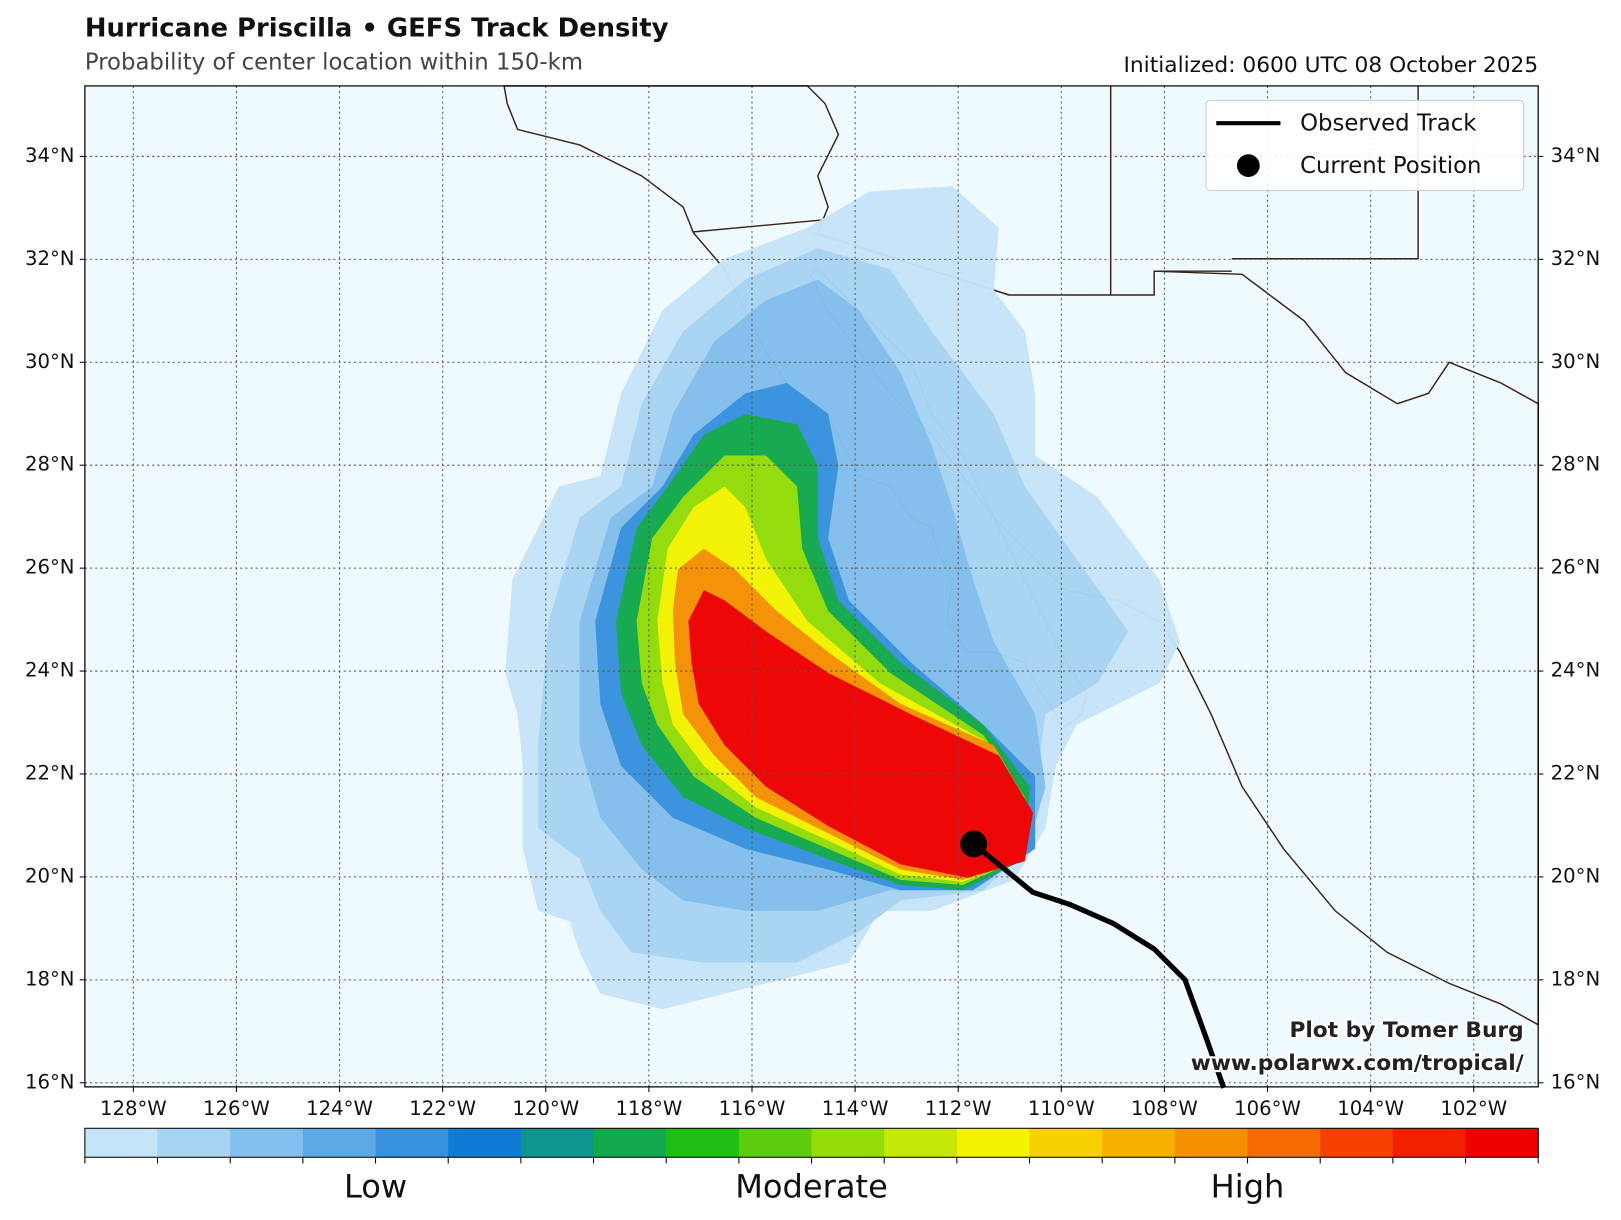 This screenshot has width=1621, height=1220. I want to click on lon-label: 104°W, so click(1370, 1108).